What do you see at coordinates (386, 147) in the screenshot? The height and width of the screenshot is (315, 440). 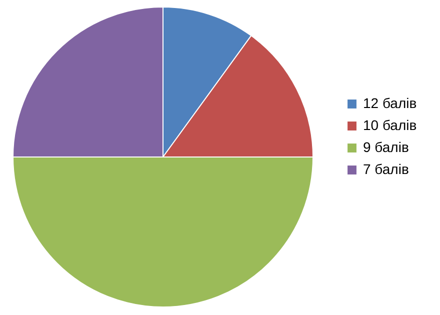 I see `legend-label: 9 балів` at bounding box center [386, 147].